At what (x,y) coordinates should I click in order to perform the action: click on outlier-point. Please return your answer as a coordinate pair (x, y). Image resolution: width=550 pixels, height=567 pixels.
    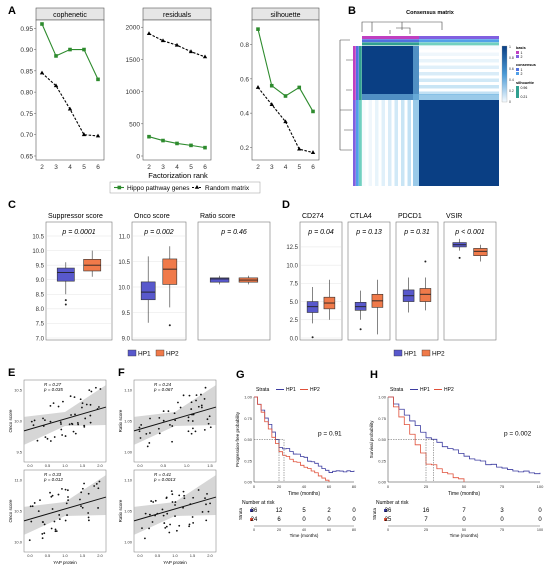
    Looking at the image, I should click on (312, 337).